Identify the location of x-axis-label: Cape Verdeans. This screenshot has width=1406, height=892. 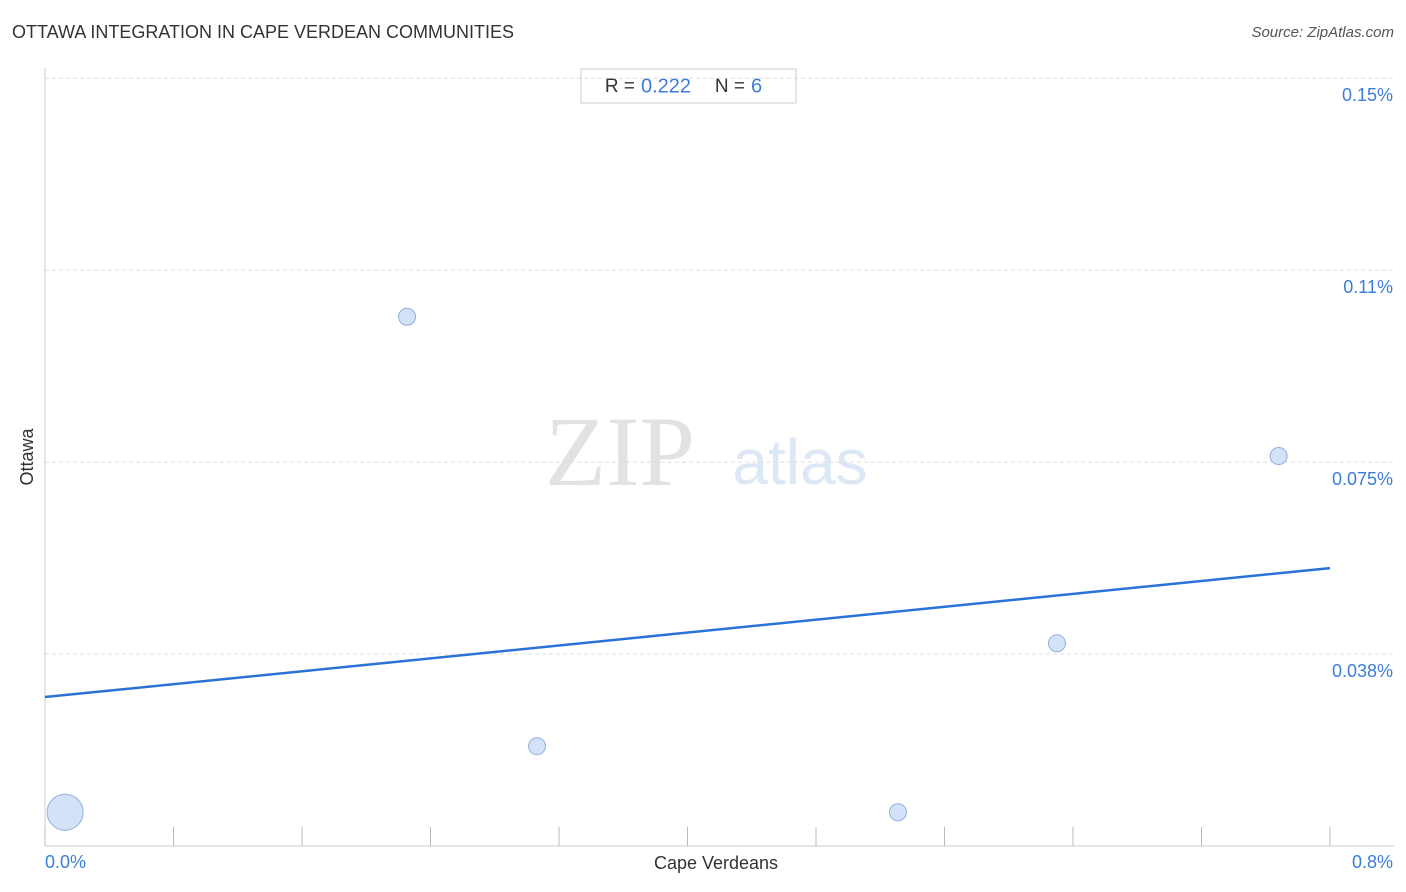
(716, 863).